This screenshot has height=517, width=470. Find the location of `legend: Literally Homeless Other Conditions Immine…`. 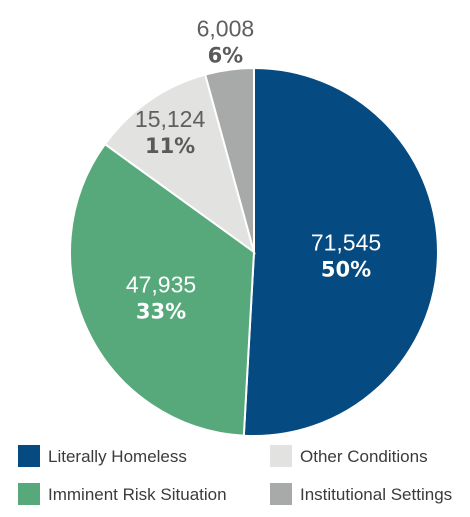

legend: Literally Homeless Other Conditions Immine… is located at coordinates (235, 475).